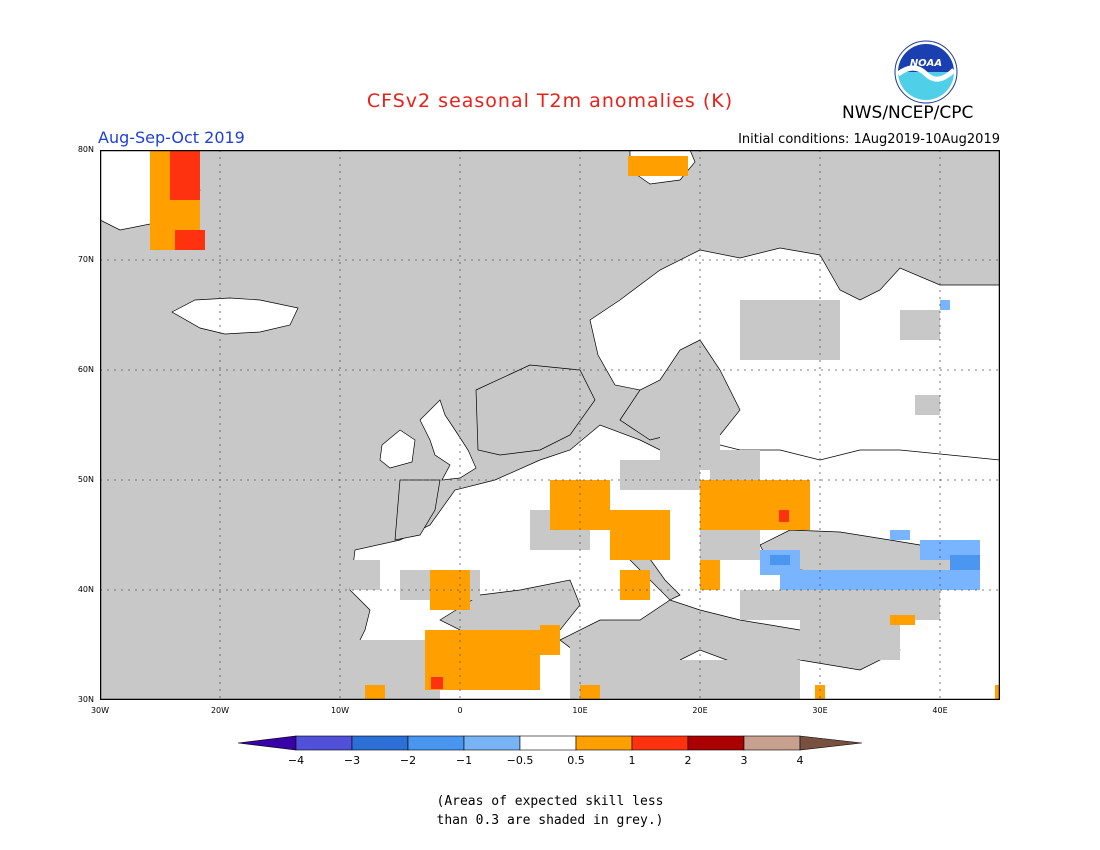  Describe the element at coordinates (688, 760) in the screenshot. I see `colorbar-label: 2` at that location.